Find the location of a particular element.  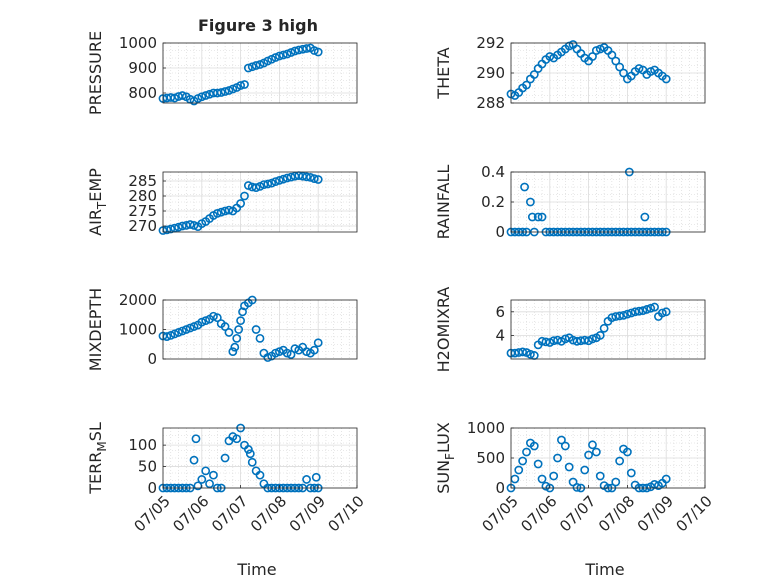

subplot-5: 0 1000 2000 MIXDEPTH is located at coordinates (222, 329).